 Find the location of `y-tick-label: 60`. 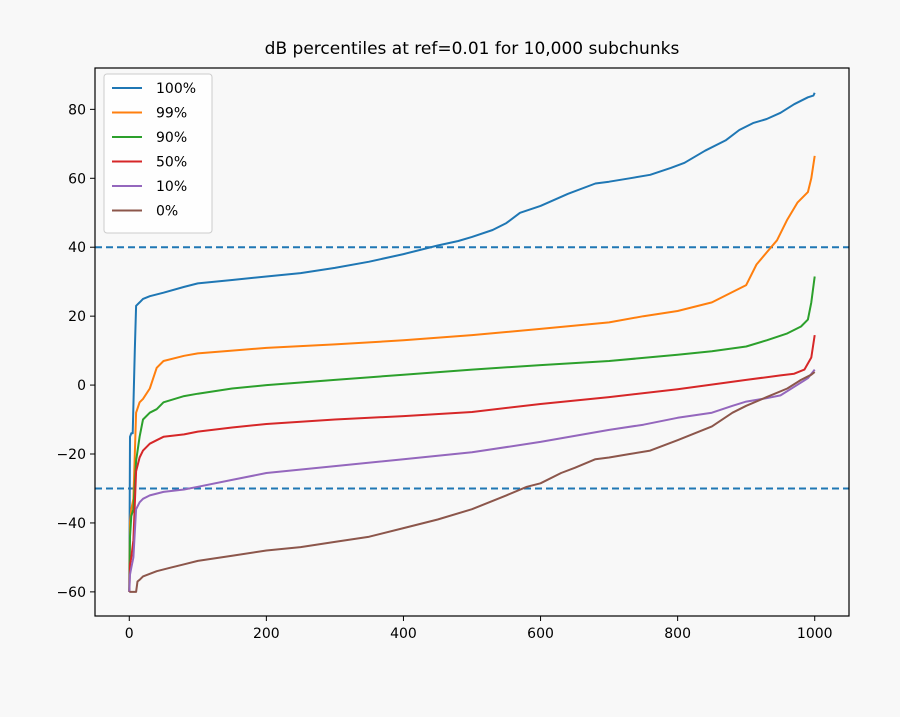

y-tick-label: 60 is located at coordinates (77, 179).